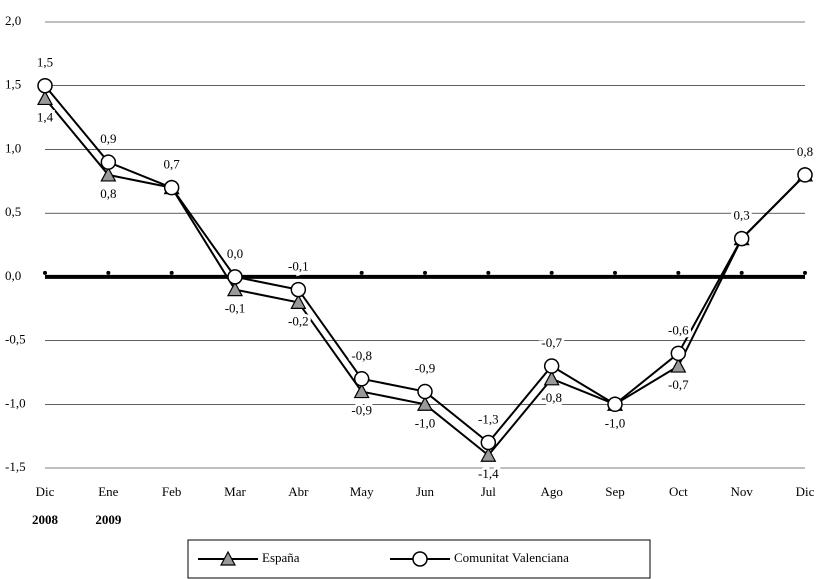 Image resolution: width=817 pixels, height=579 pixels. Describe the element at coordinates (45, 62) in the screenshot. I see `data-label: 1,5` at that location.